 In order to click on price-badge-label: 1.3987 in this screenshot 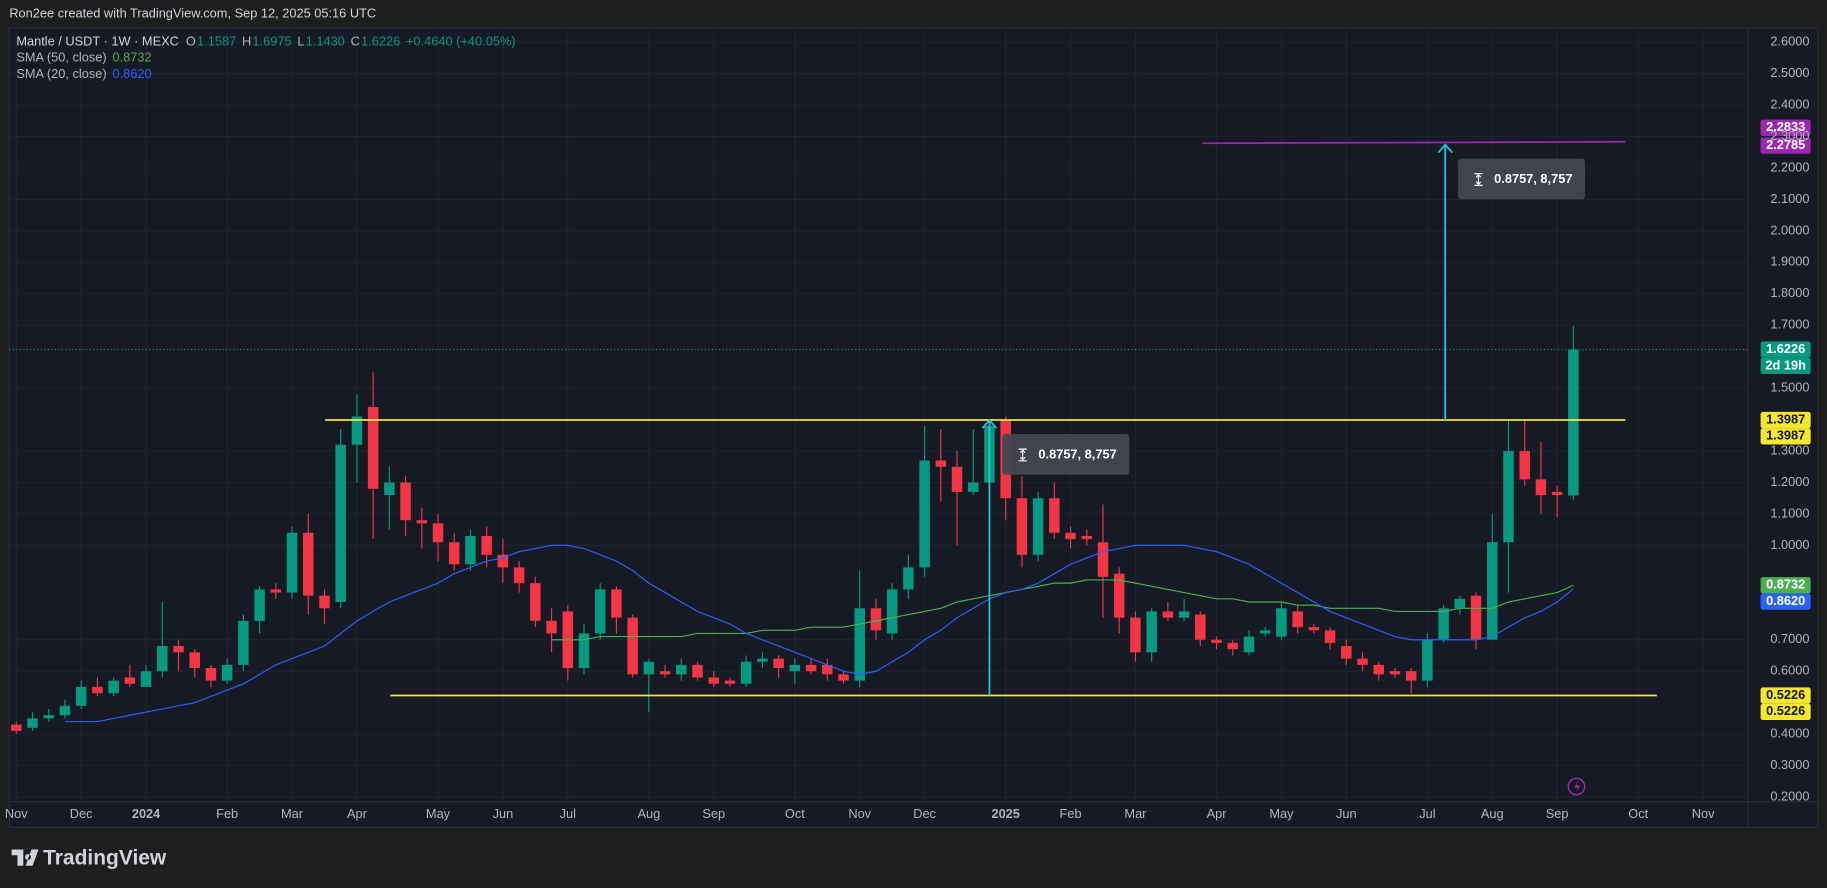, I will do `click(1785, 418)`.